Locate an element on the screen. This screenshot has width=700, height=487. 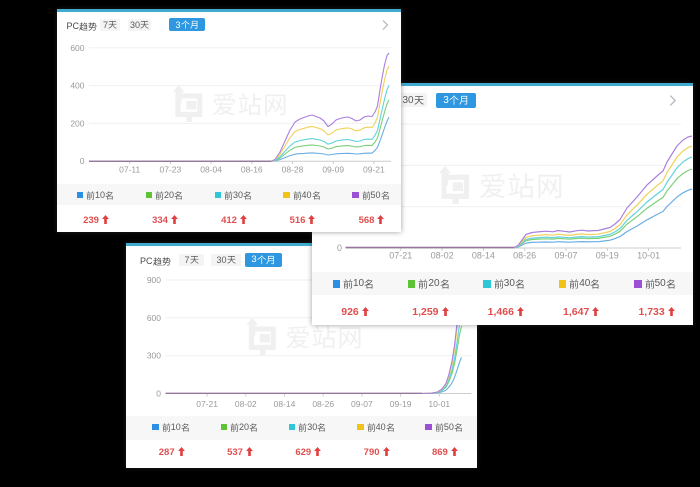
svg-text: 07-23 is located at coordinates (171, 170).